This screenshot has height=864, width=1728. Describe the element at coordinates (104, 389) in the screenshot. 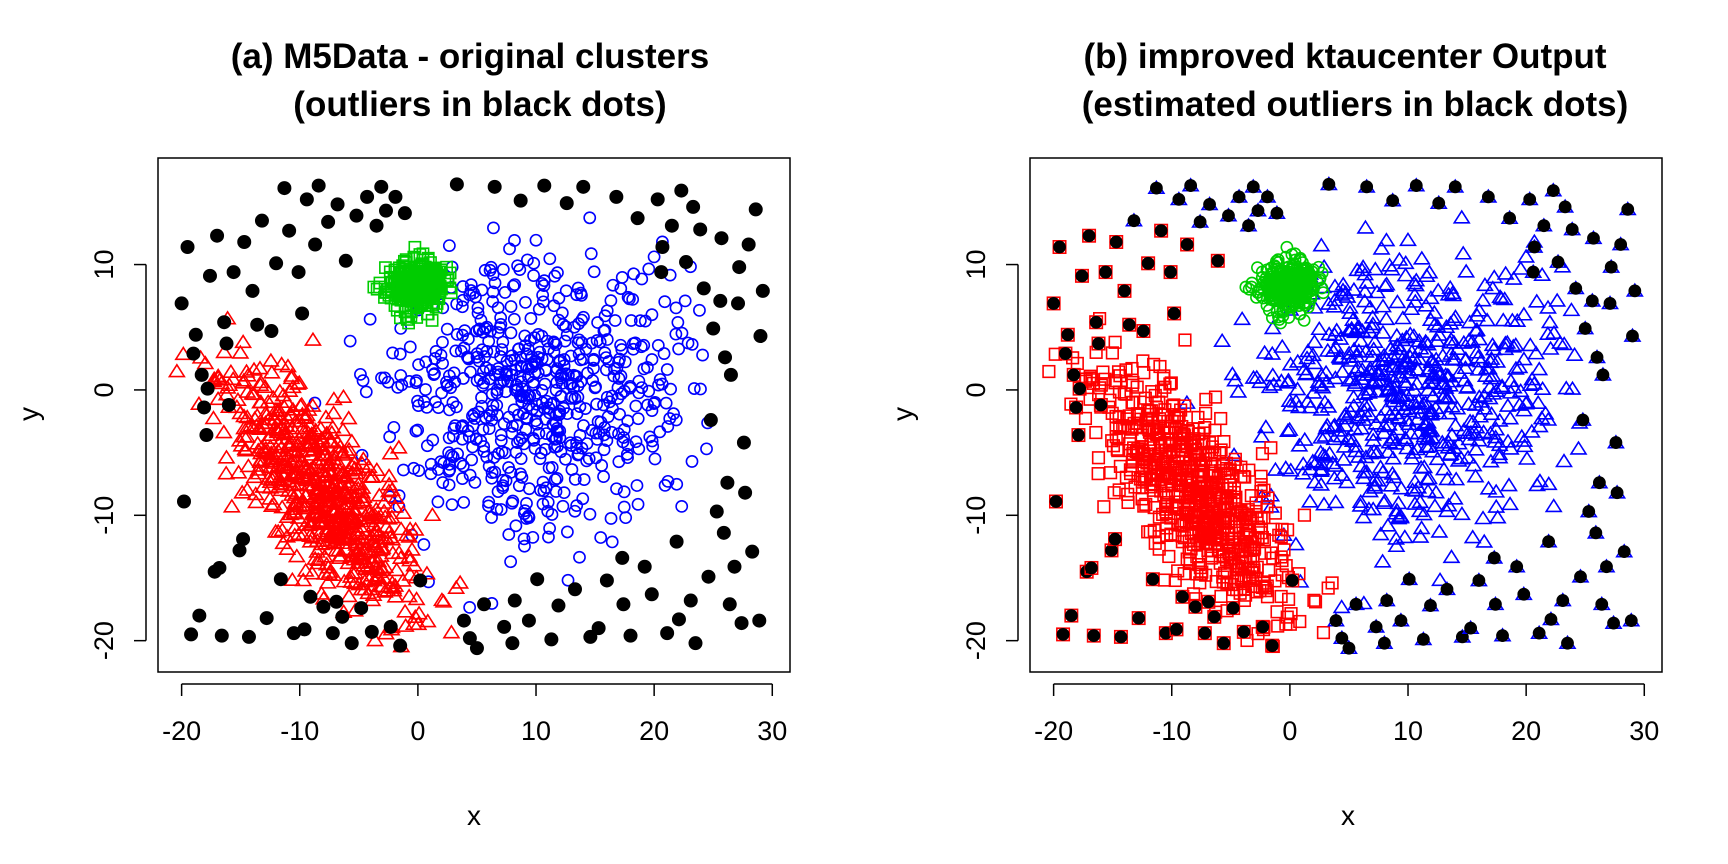

I see `y-tick-label: 0` at that location.